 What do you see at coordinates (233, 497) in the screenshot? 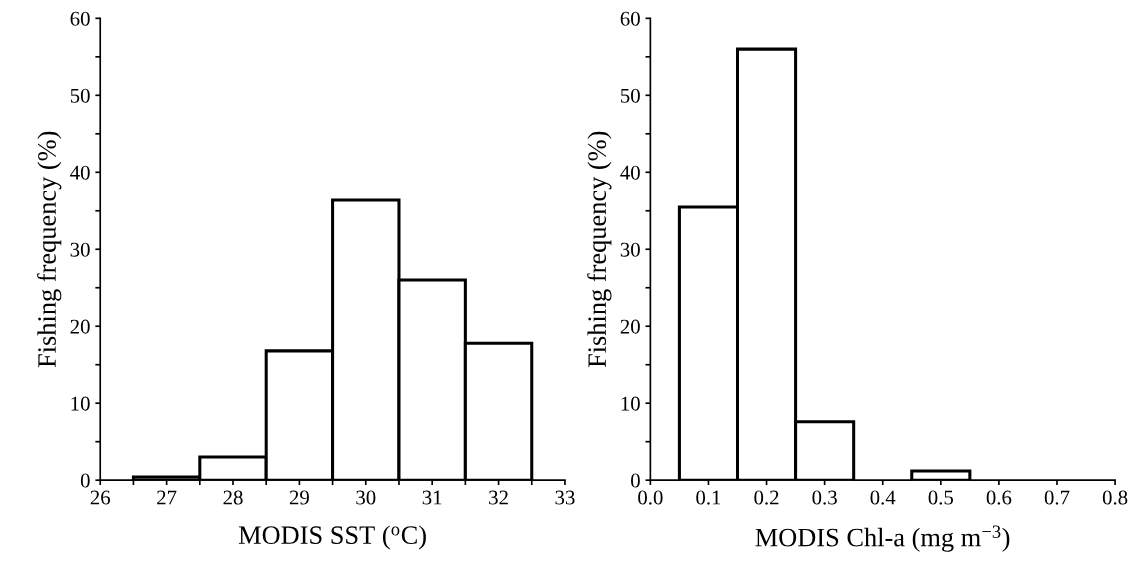
I see `x-tick-label: 28` at bounding box center [233, 497].